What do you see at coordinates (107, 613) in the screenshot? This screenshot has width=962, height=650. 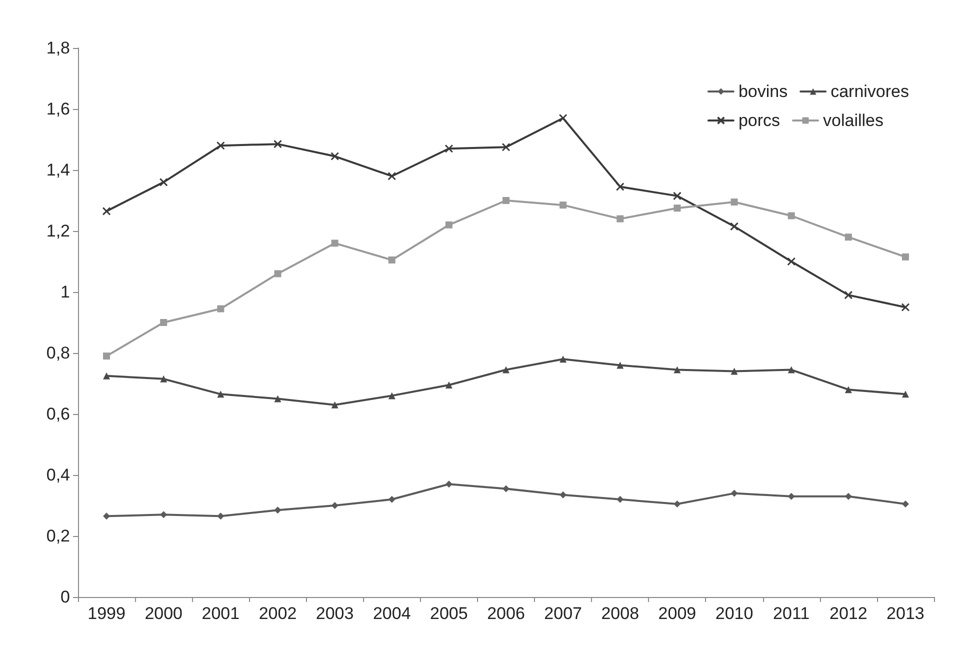 I see `x-tick-label: 1999` at bounding box center [107, 613].